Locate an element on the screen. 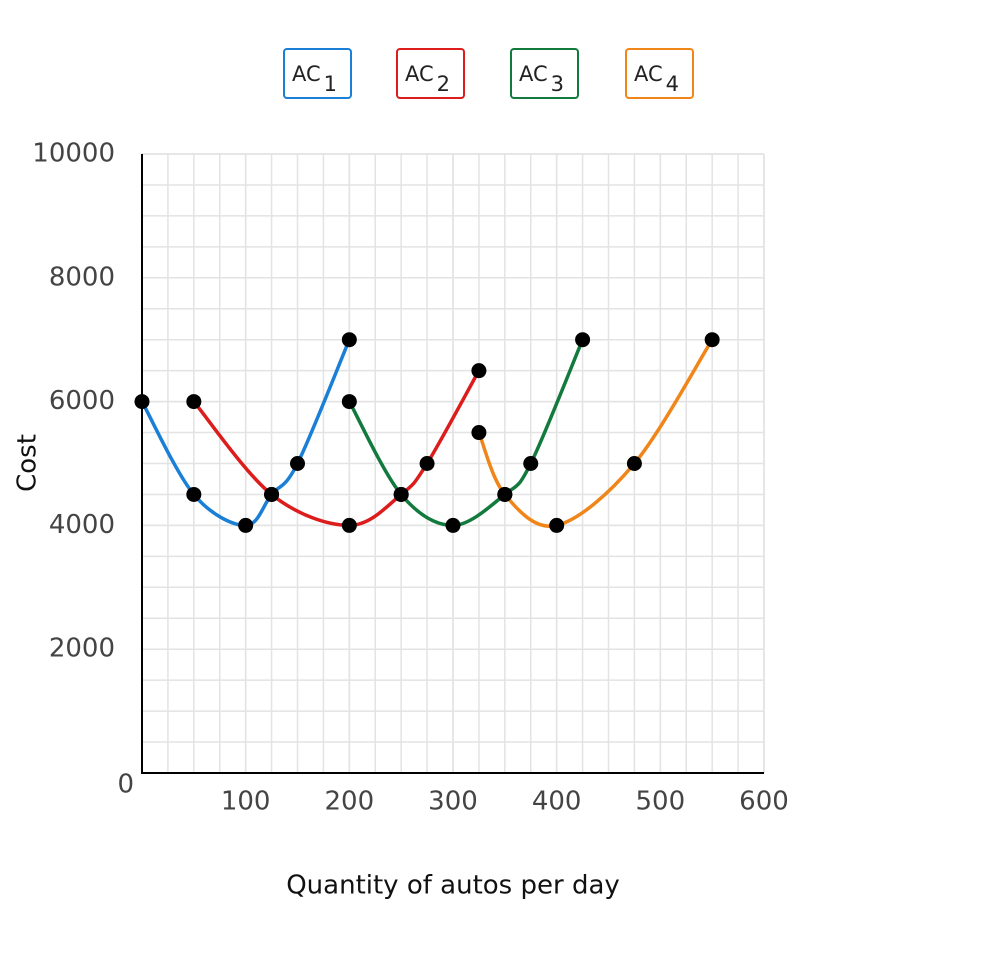 Image resolution: width=985 pixels, height=967 pixels. y-axis-title: Cost is located at coordinates (28, 463).